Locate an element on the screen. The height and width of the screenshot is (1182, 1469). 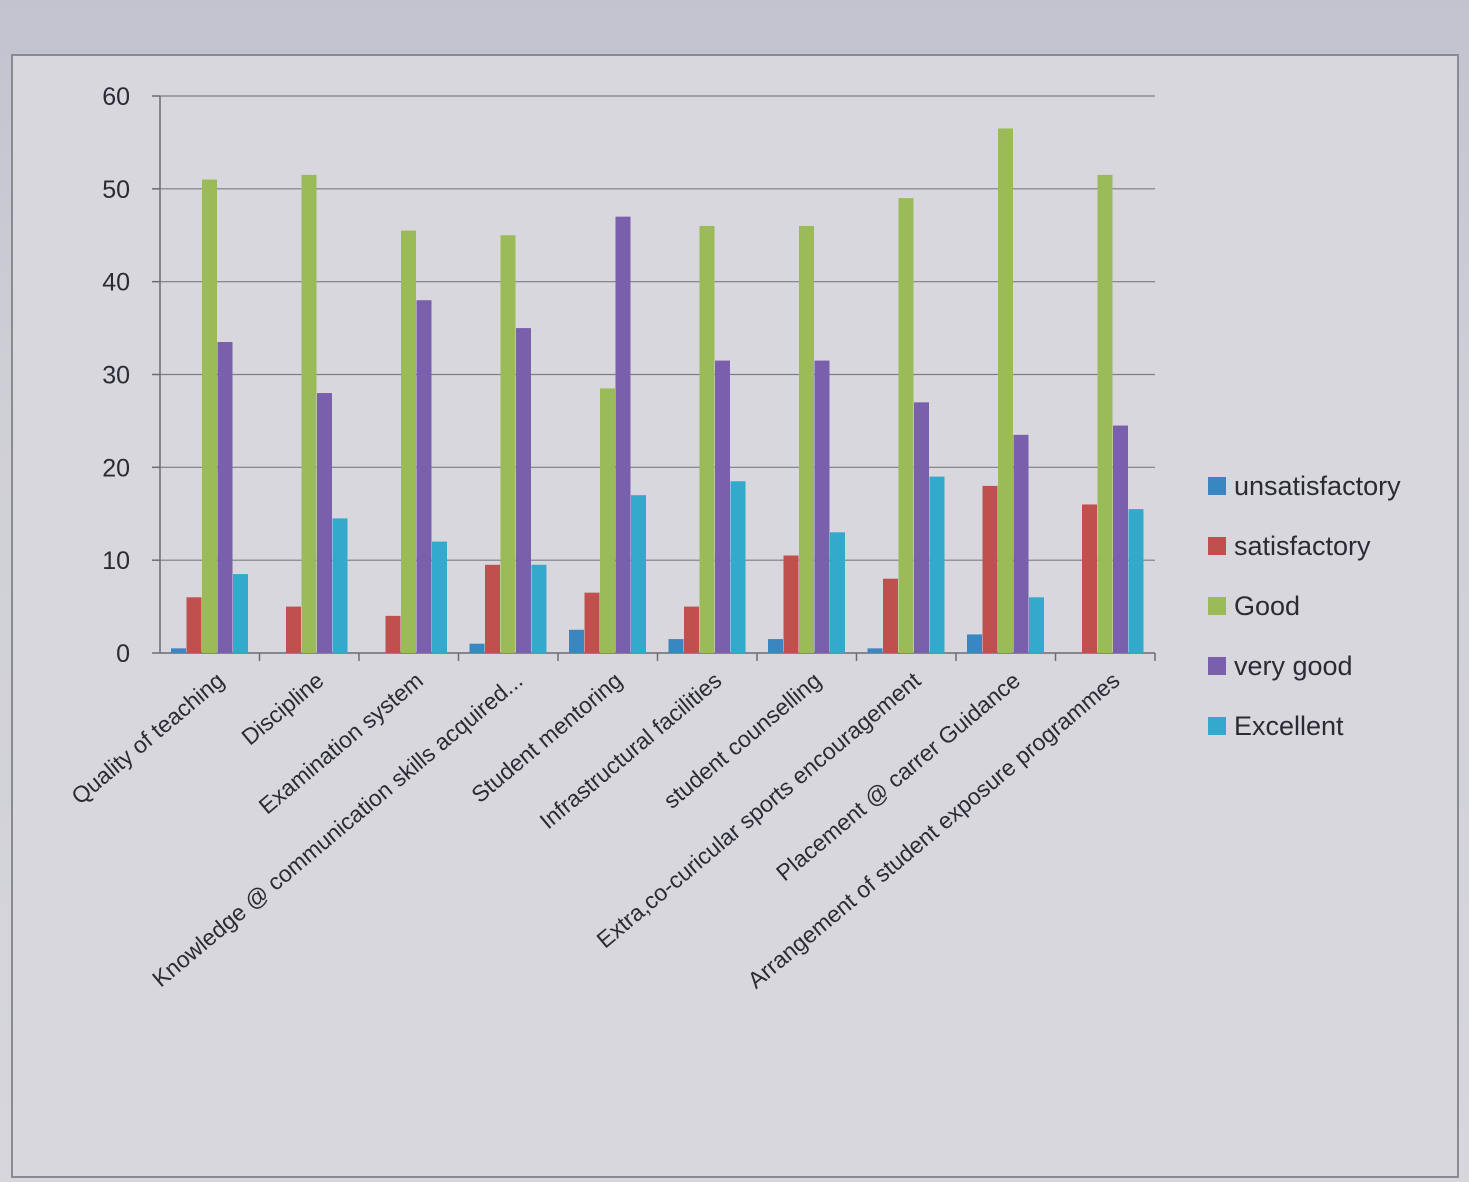
legend-label: unsatisfactory is located at coordinates (1317, 486).